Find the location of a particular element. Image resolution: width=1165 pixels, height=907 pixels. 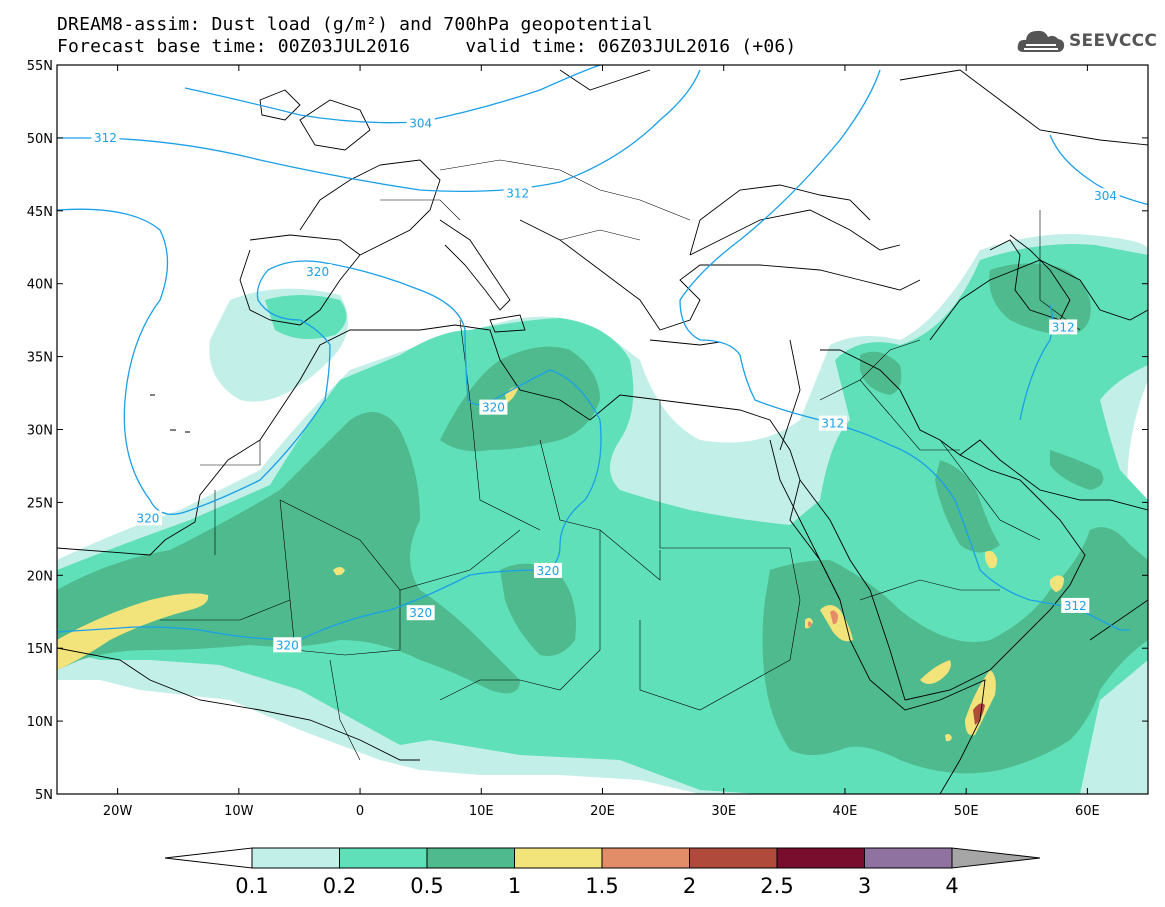

lat-tick-label: 5N is located at coordinates (44, 795).